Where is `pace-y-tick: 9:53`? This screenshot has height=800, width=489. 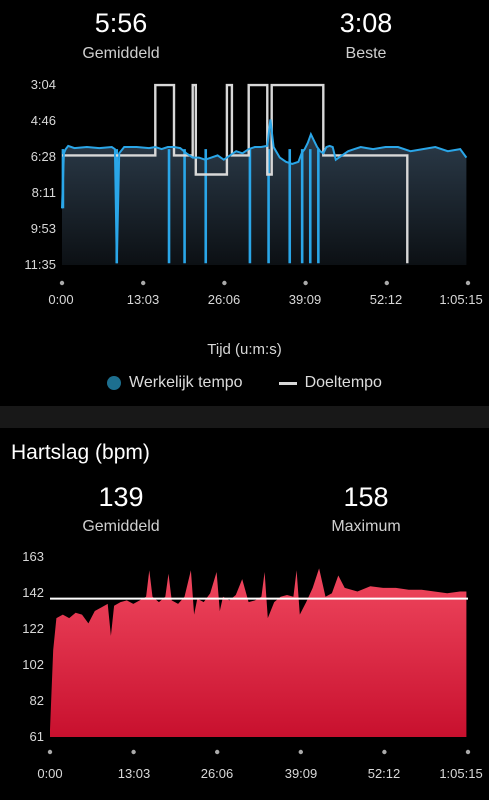
pace-y-tick: 9:53 is located at coordinates (43, 228).